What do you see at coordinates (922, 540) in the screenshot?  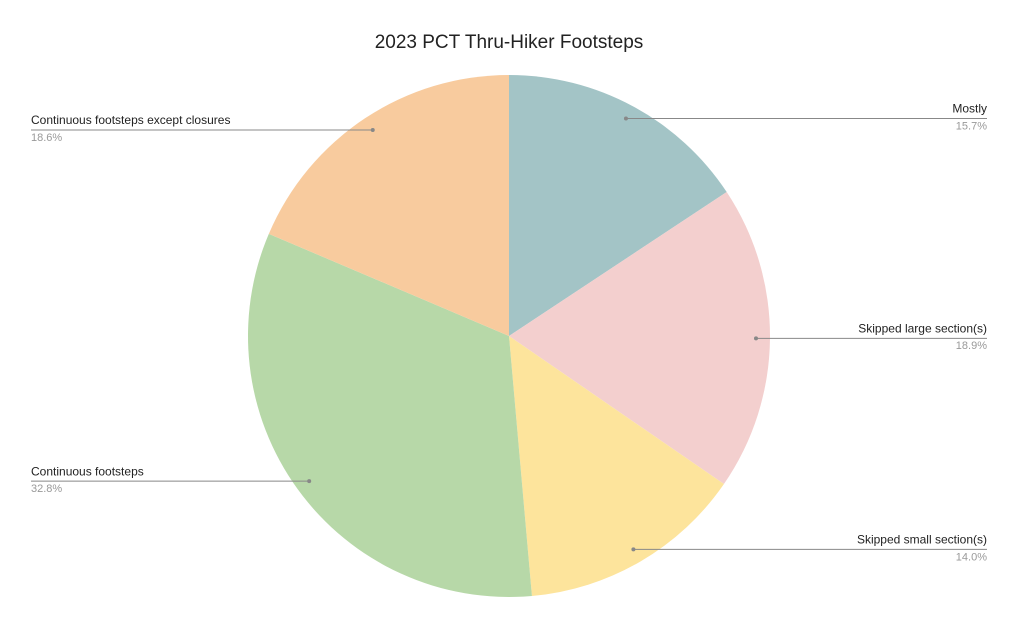 I see `slice-label: Skipped small section(s)` at bounding box center [922, 540].